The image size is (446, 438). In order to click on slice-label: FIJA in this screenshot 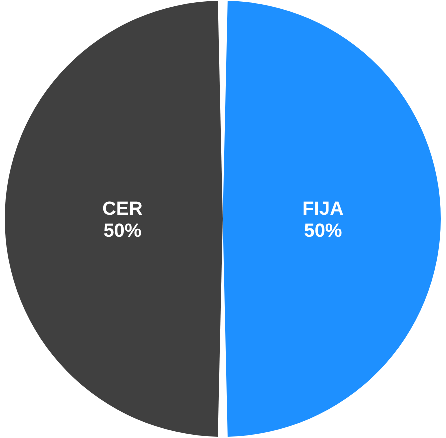, I will do `click(323, 209)`.